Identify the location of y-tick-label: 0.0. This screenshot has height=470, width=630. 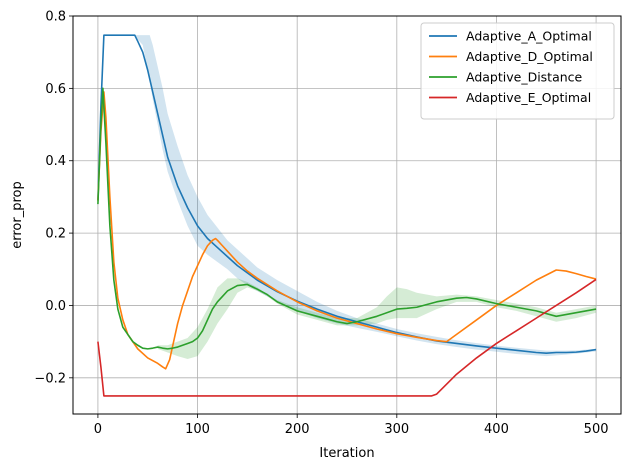
(55, 306).